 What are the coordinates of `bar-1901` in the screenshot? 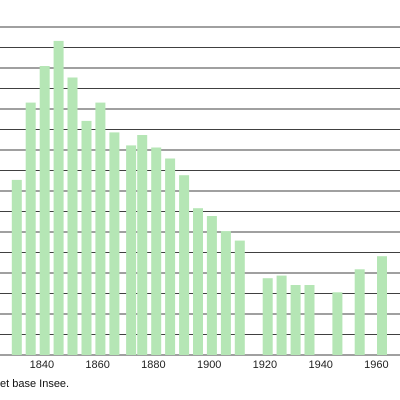 It's located at (211, 285).